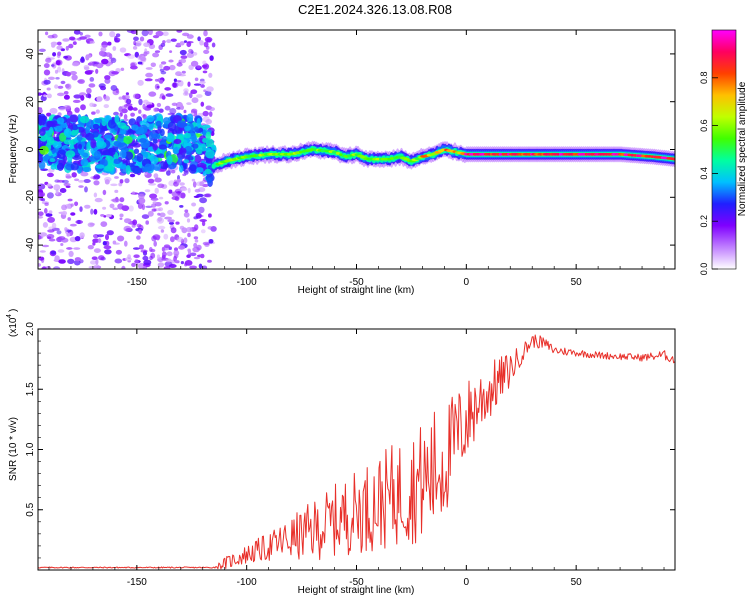 The image size is (750, 600). I want to click on snr-x-tick-label: 50, so click(577, 582).